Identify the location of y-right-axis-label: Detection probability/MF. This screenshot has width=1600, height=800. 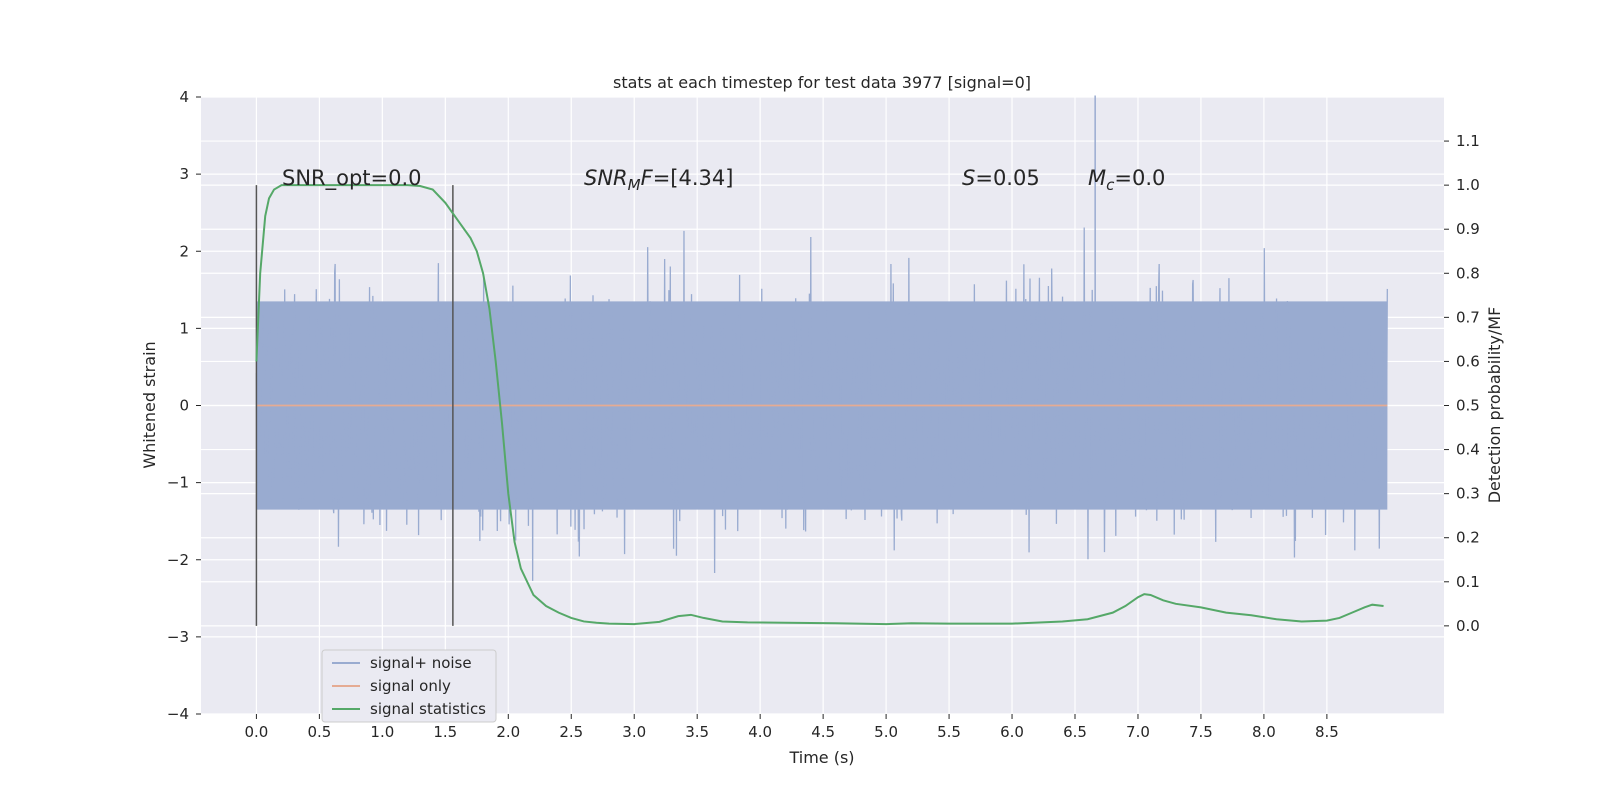
(1494, 405).